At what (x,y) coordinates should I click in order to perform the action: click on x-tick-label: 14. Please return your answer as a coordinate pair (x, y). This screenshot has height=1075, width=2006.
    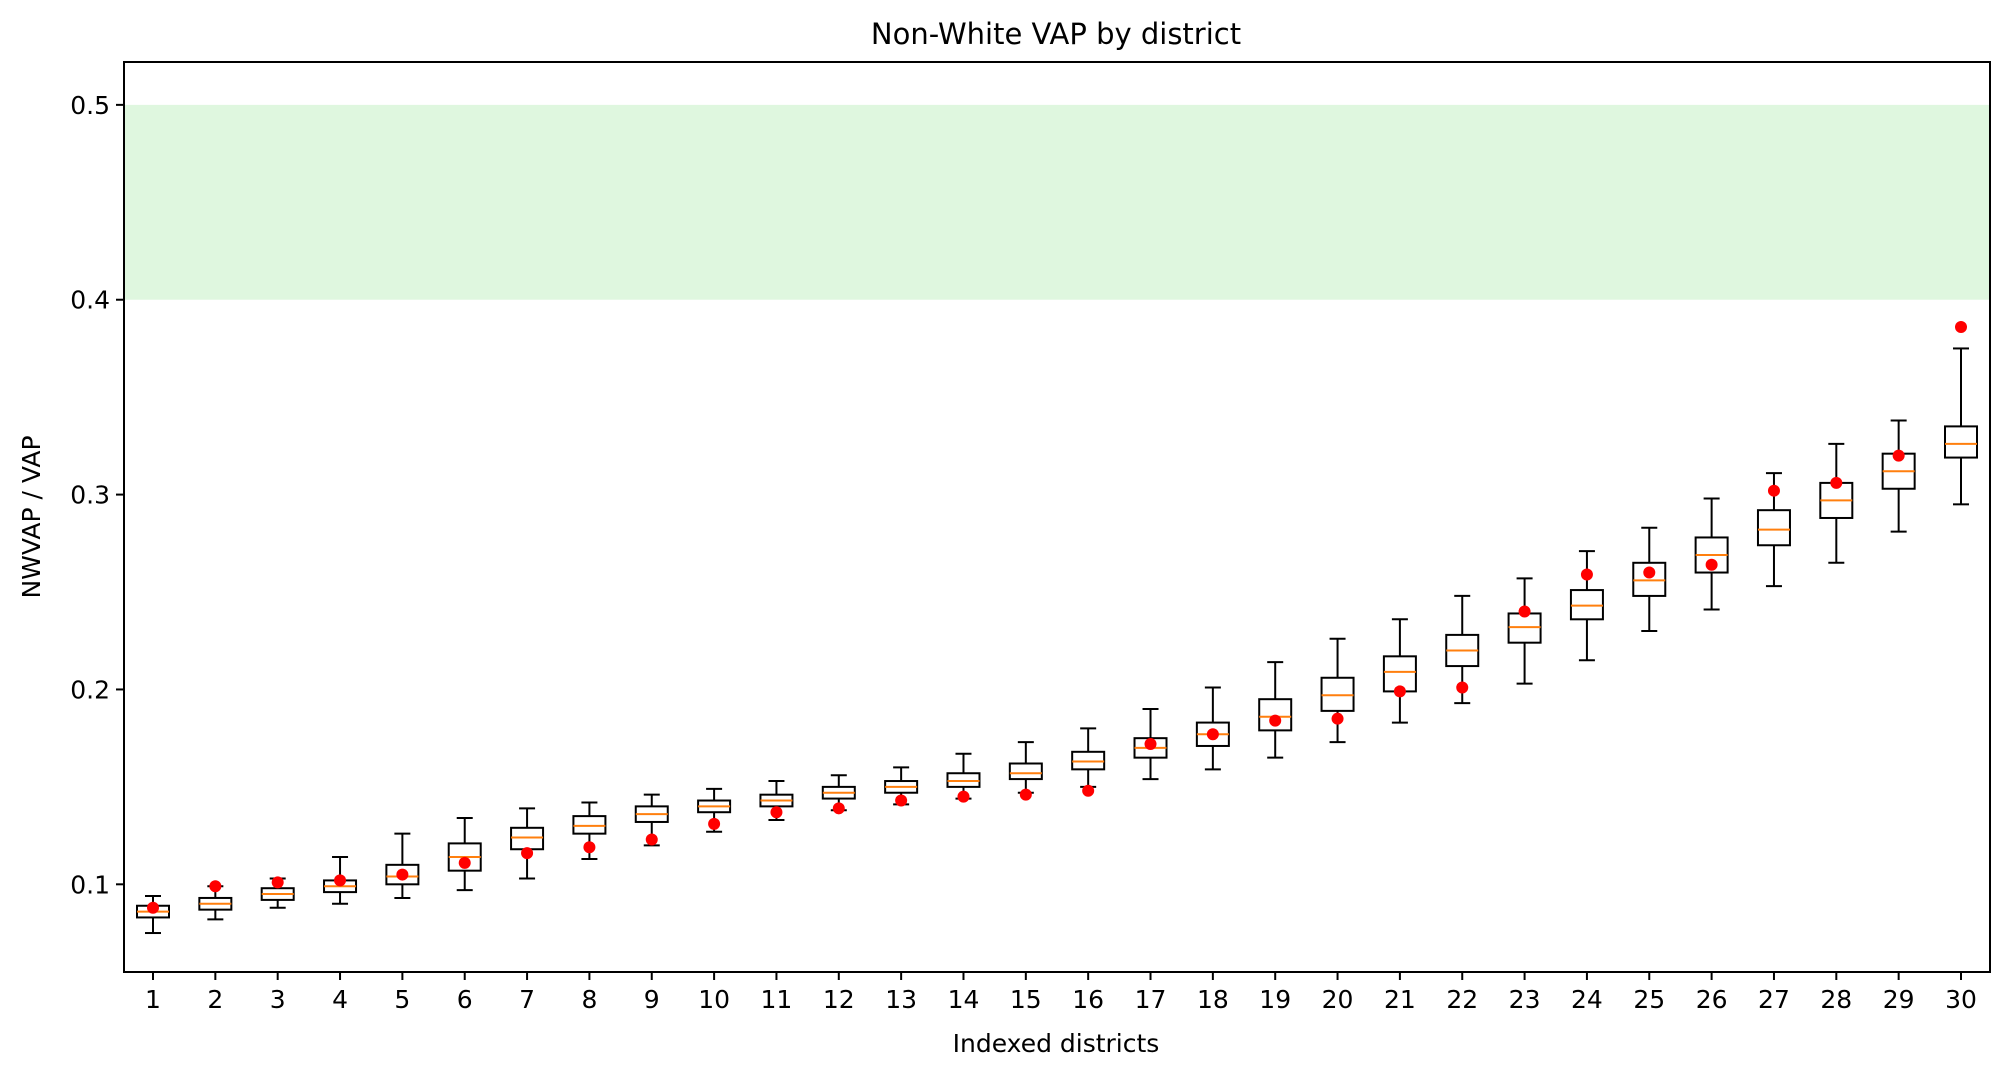
    Looking at the image, I should click on (964, 999).